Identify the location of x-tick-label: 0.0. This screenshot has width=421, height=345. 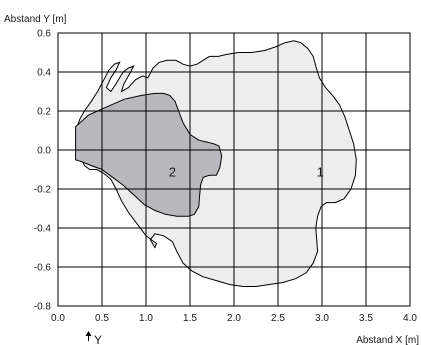
(58, 318).